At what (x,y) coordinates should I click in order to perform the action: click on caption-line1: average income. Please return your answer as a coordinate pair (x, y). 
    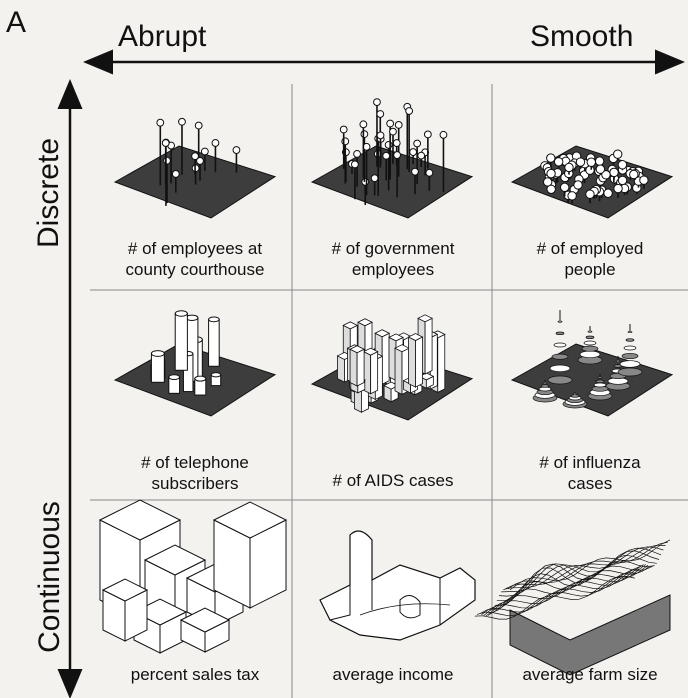
    Looking at the image, I should click on (393, 674).